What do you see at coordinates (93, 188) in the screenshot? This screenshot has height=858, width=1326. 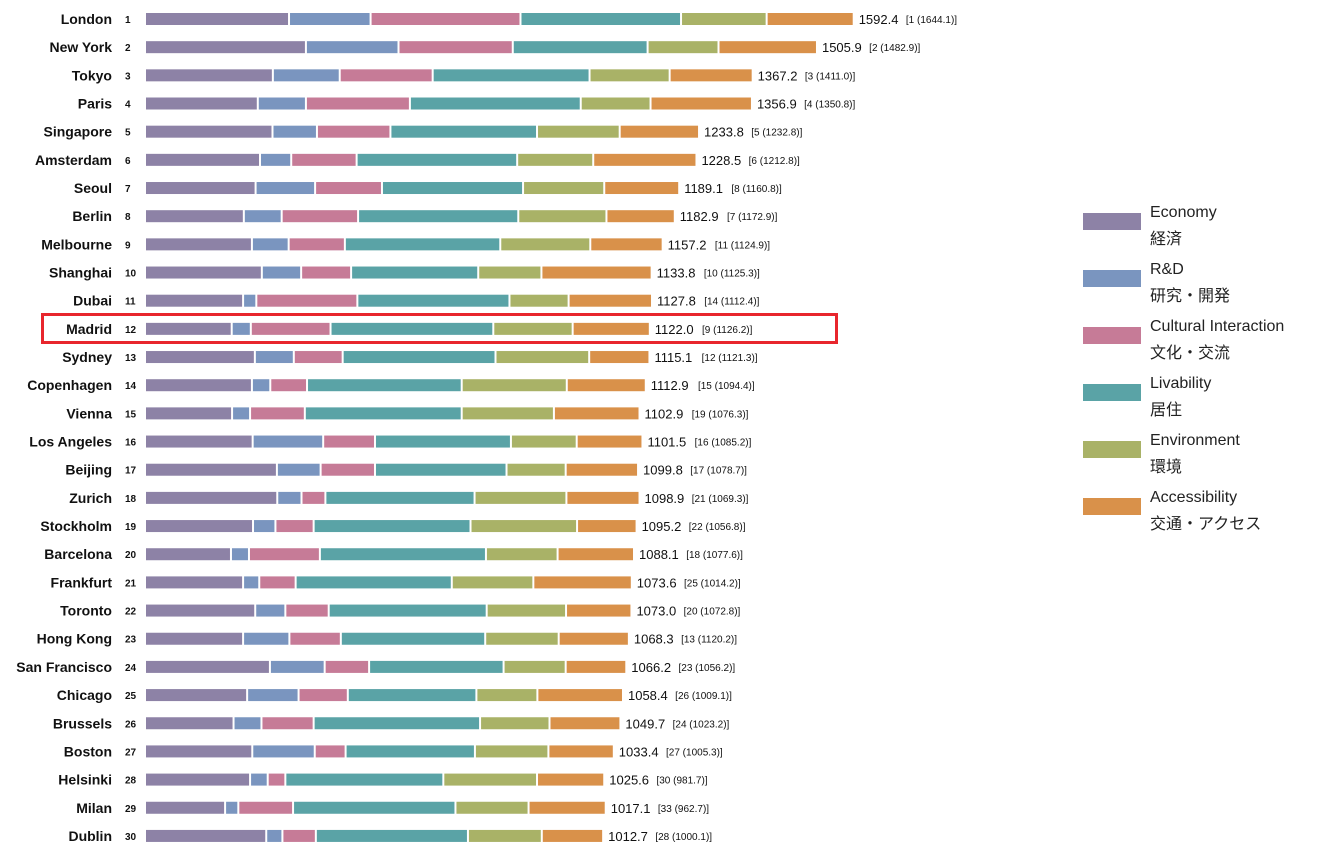 I see `city-label: Seoul` at bounding box center [93, 188].